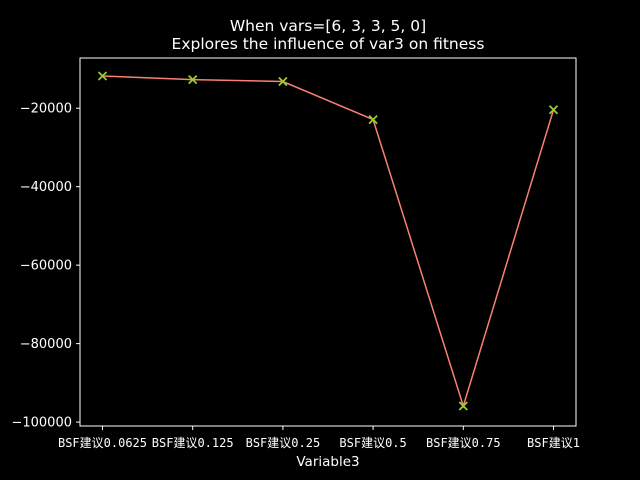 This screenshot has height=480, width=640. I want to click on chart-title: When vars=[6, 3, 3, 5, 0], so click(328, 26).